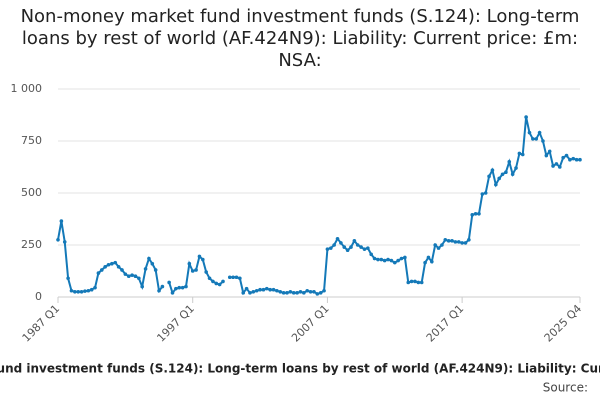 Image resolution: width=600 pixels, height=400 pixels. What do you see at coordinates (38, 296) in the screenshot?
I see `y-tick-label: 0` at bounding box center [38, 296].